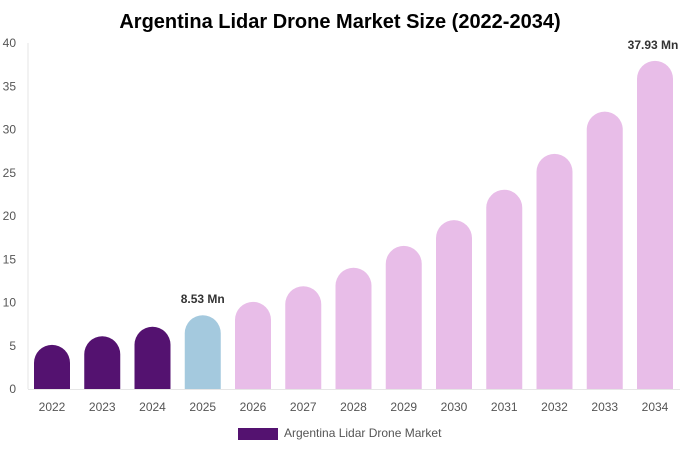 This screenshot has height=450, width=680. Describe the element at coordinates (604, 250) in the screenshot. I see `bar-2033` at that location.